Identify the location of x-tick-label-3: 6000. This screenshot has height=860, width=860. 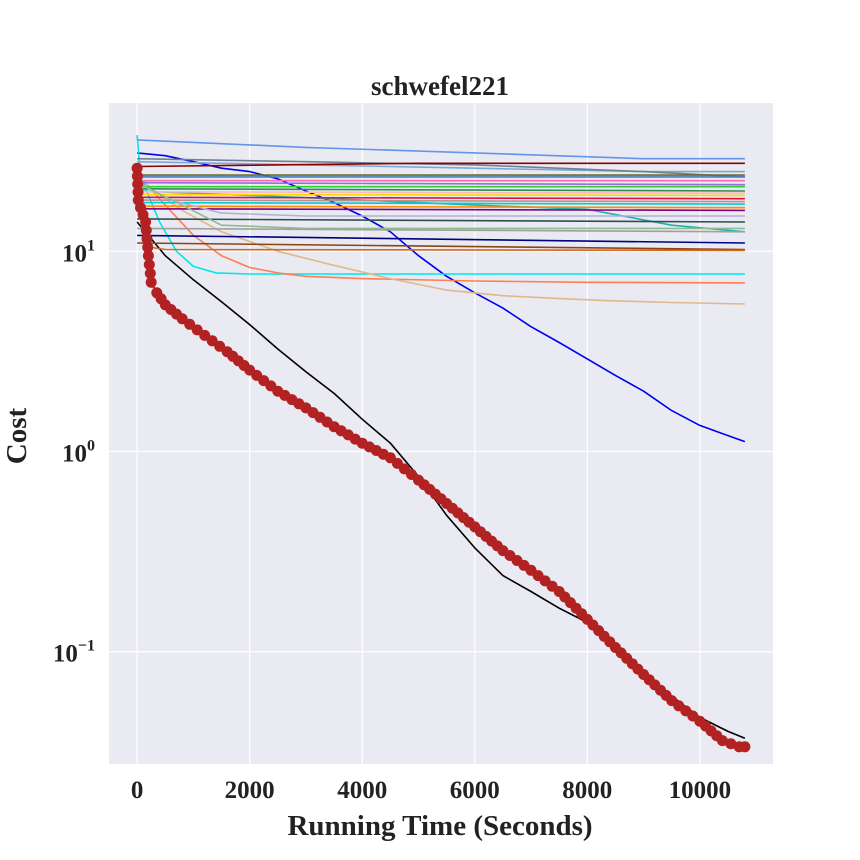
(475, 790).